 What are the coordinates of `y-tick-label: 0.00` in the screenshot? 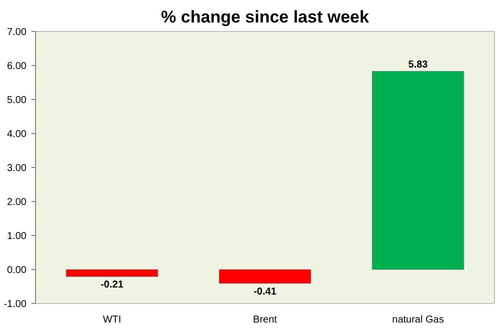 It's located at (17, 270).